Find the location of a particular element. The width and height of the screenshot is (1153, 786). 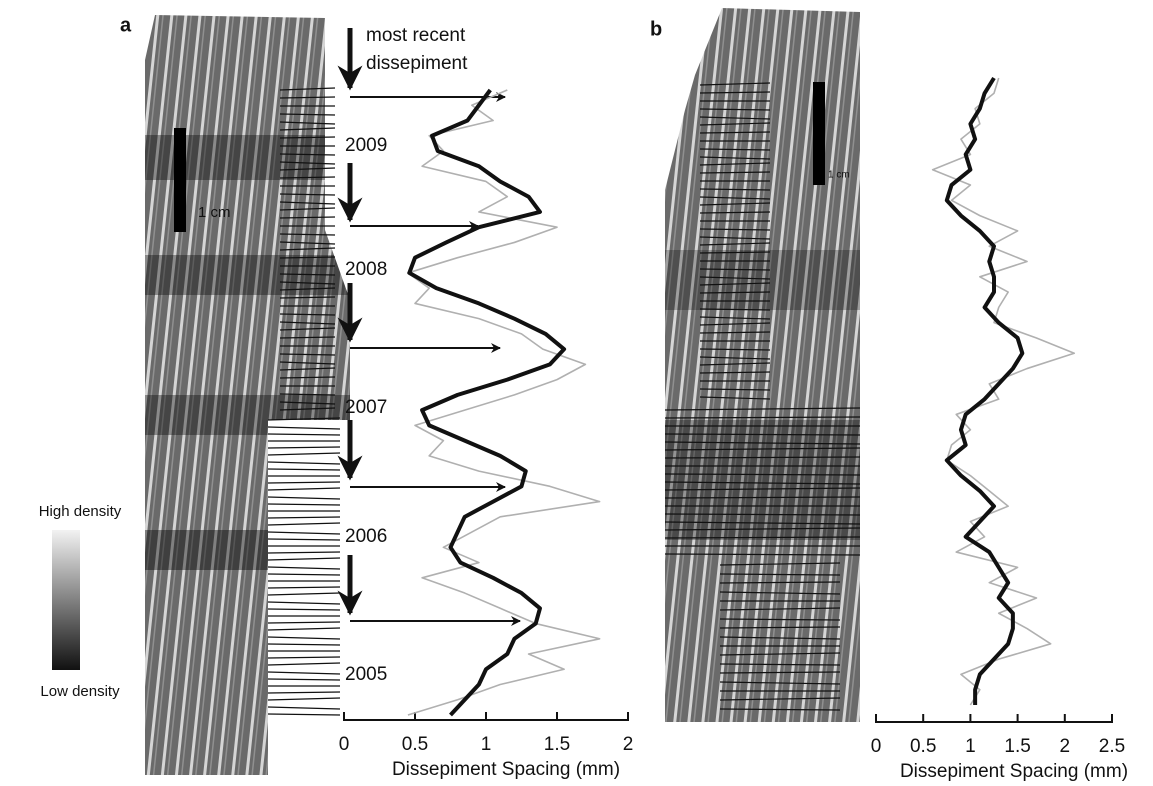

x-tick-label: 0.5 is located at coordinates (415, 744).